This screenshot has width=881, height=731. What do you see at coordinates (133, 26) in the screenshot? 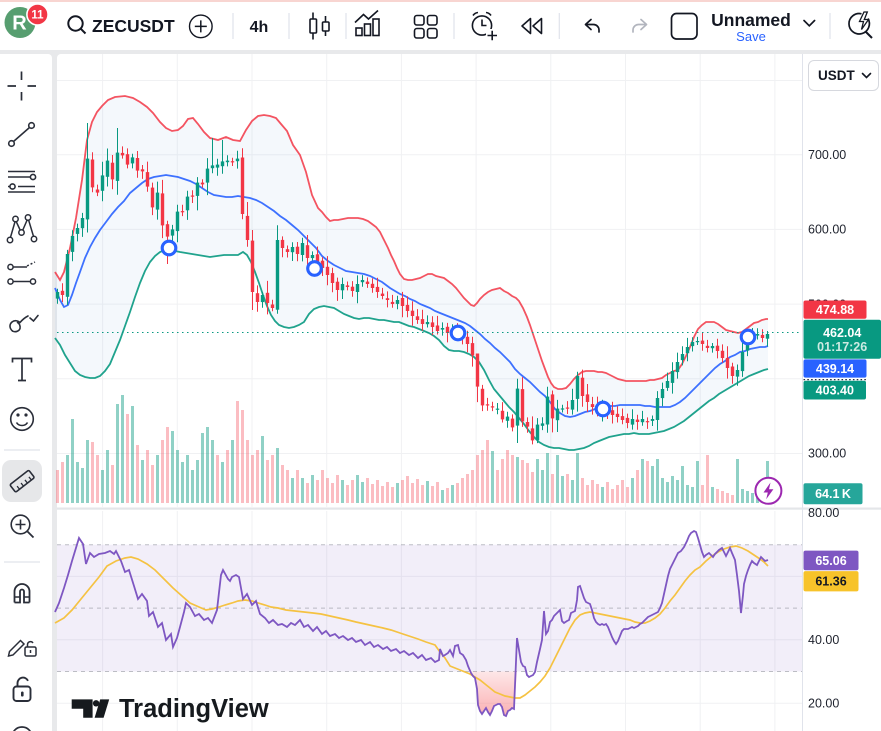
I see `svg-text: ZECUSDT` at bounding box center [133, 26].